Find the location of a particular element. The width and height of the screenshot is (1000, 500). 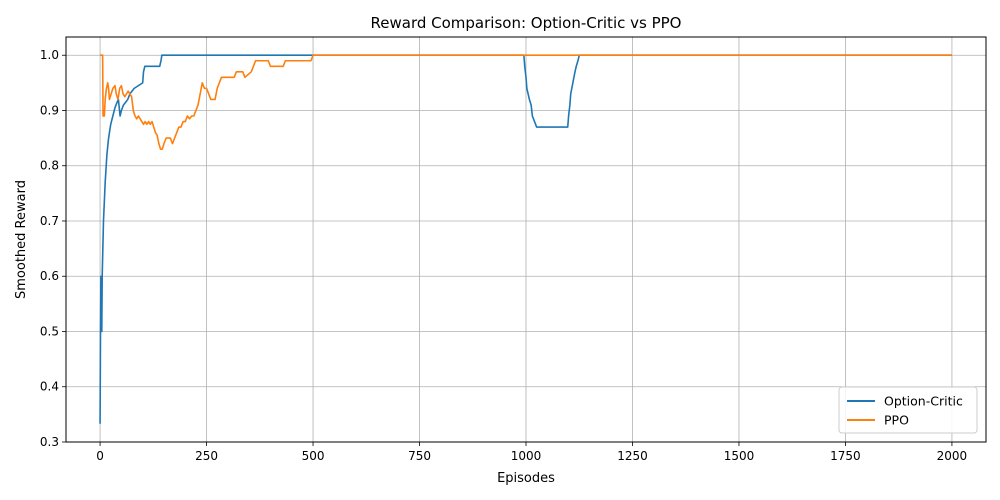

chart-title: Reward Comparison: Option-Critic vs PPO is located at coordinates (526, 23).